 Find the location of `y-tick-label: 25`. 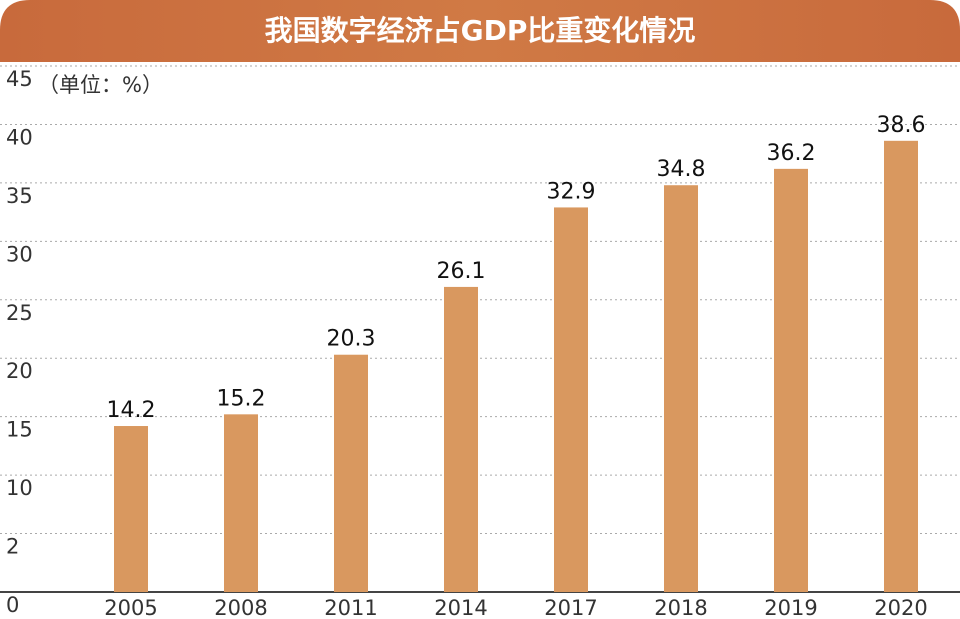

y-tick-label: 25 is located at coordinates (19, 313).